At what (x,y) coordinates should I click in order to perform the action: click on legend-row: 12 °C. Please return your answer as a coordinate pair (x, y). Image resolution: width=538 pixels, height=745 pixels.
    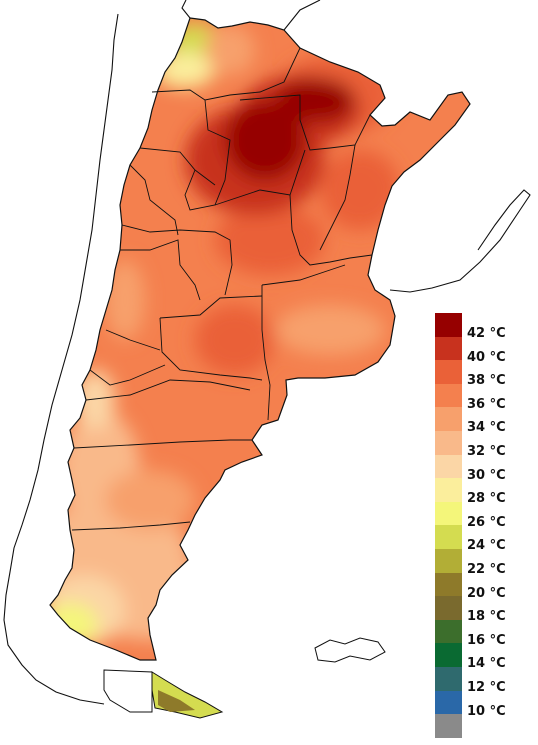
    Looking at the image, I should click on (485, 680).